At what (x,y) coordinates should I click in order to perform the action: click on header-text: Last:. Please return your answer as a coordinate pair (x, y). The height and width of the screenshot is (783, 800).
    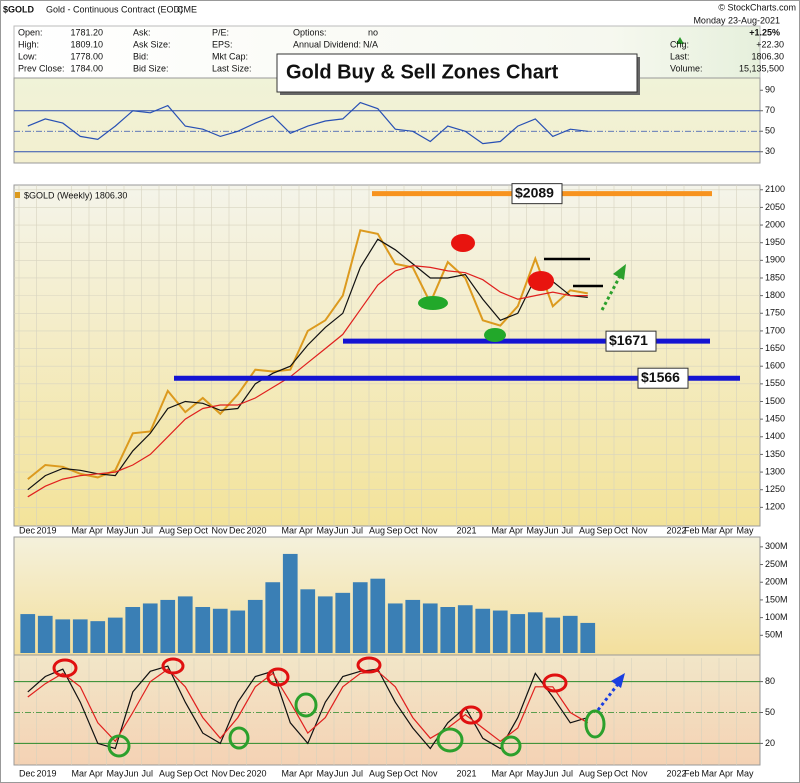
    Looking at the image, I should click on (680, 56).